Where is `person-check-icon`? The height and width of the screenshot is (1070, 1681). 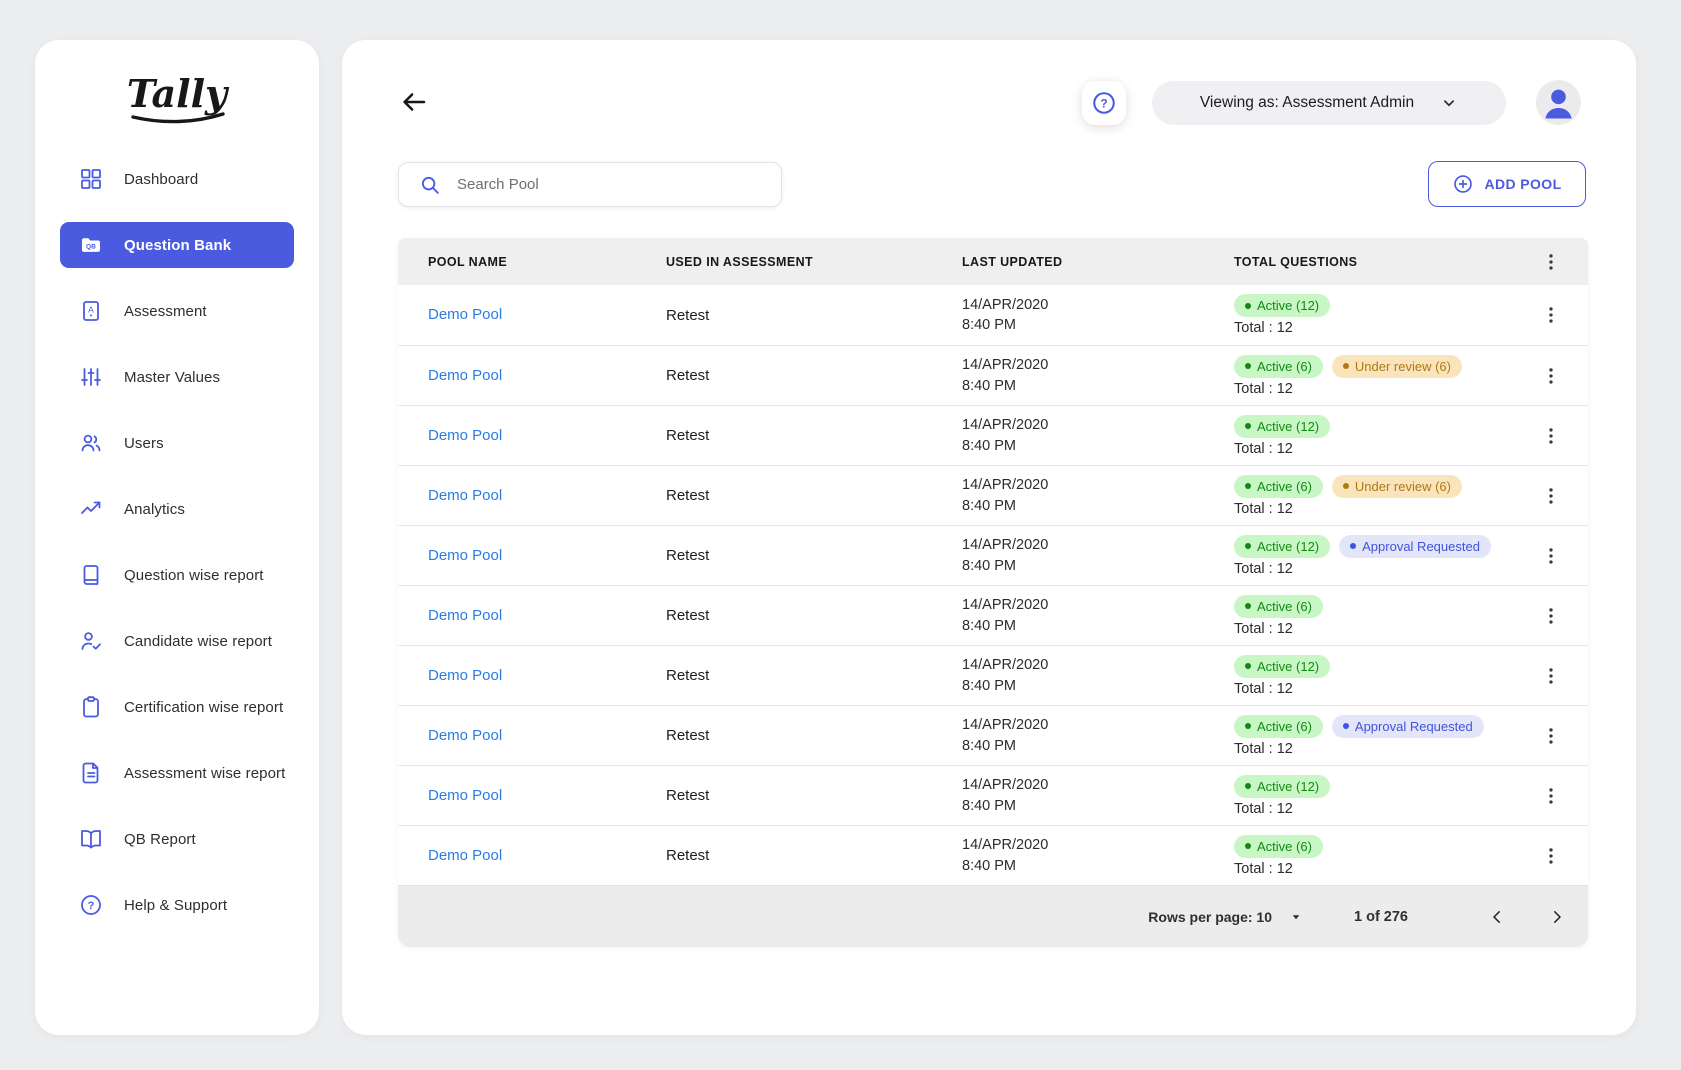
person-check-icon is located at coordinates (91, 641).